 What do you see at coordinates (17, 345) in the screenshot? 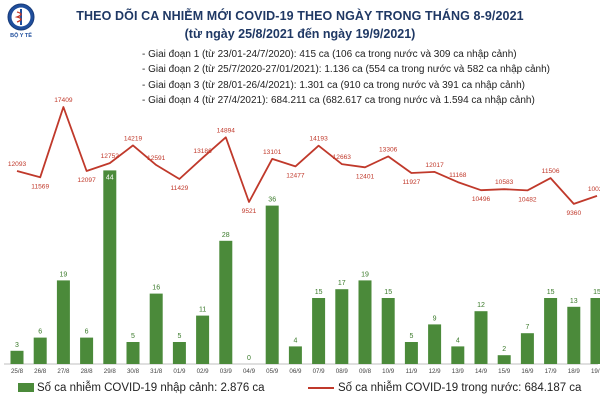
I see `bar-value-label: 3` at bounding box center [17, 345].